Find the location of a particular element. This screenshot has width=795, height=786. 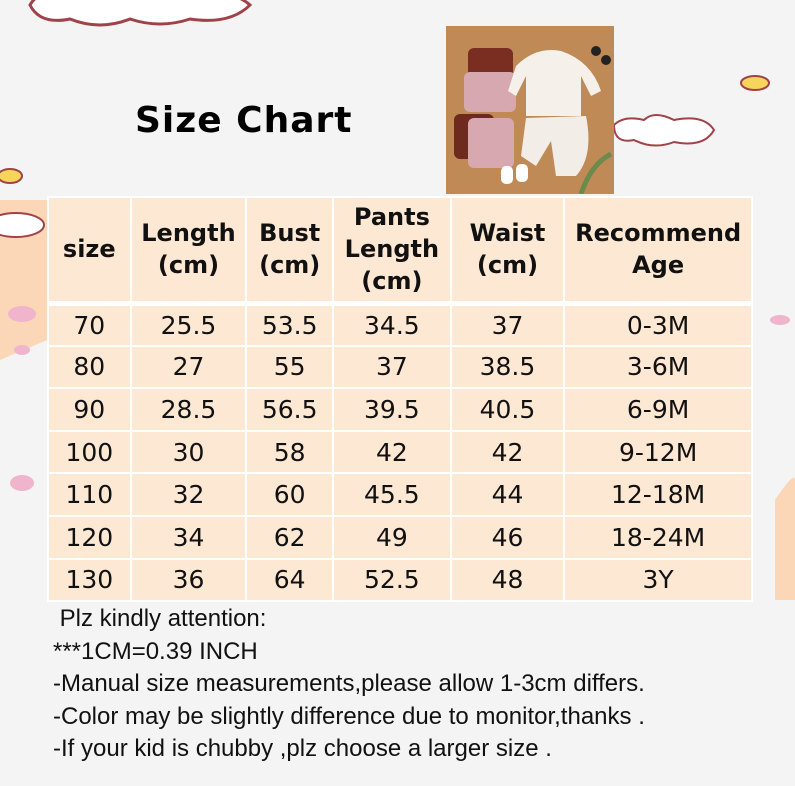

table-row: 110 32 60 45.5 44 12-18M is located at coordinates (400, 494).